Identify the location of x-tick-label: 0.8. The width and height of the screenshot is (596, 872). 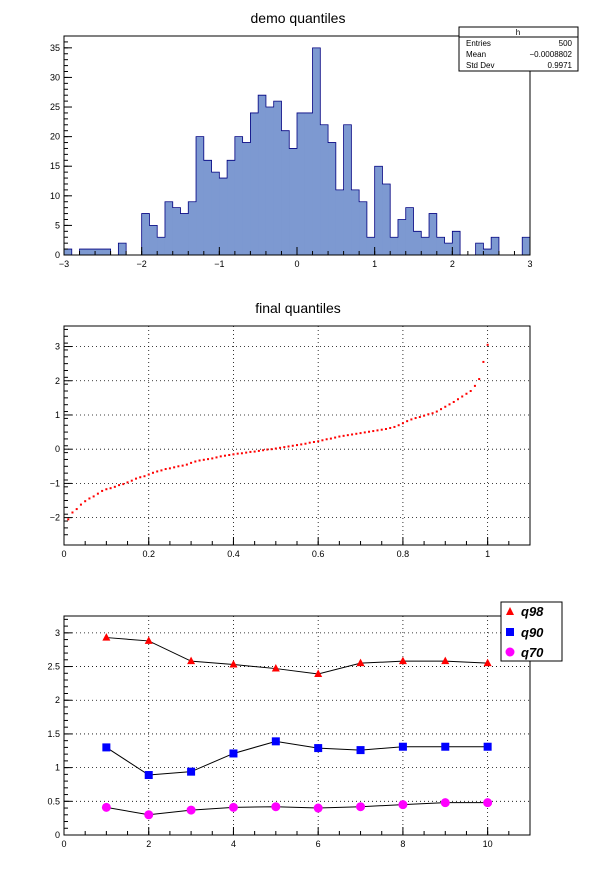
(403, 554).